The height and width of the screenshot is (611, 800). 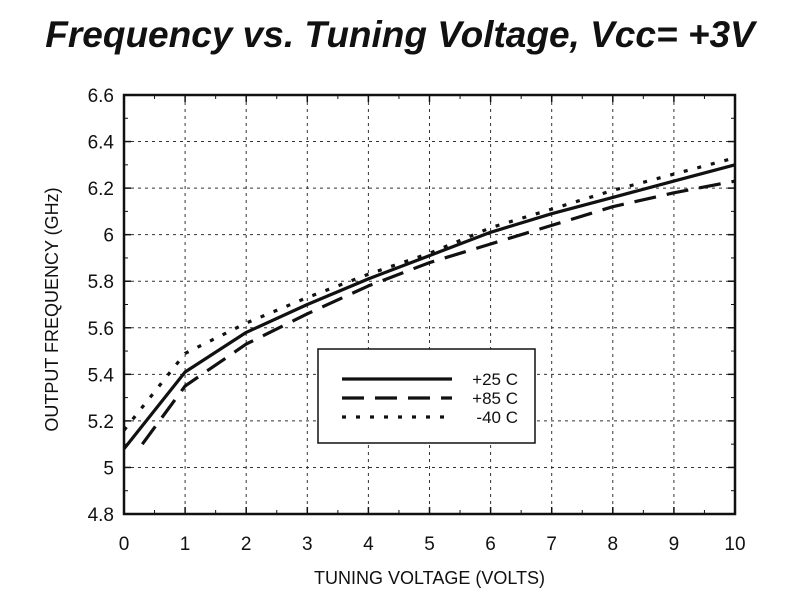 I want to click on legend-label-1: +25 C, so click(x=495, y=379).